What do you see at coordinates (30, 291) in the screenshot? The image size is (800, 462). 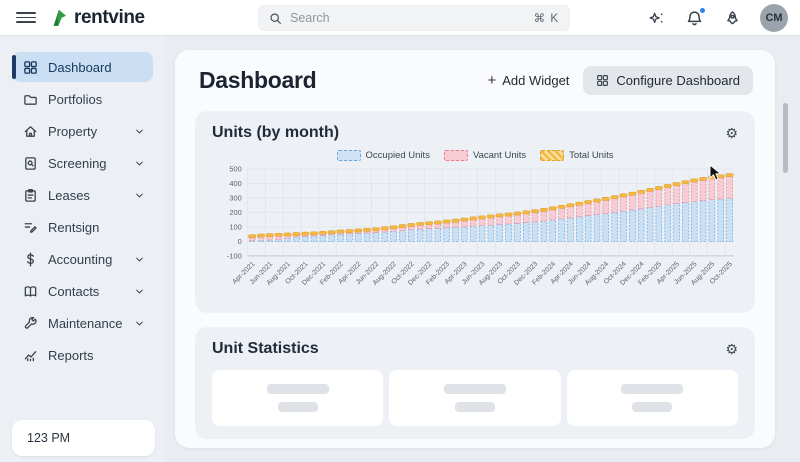 I see `book-icon` at bounding box center [30, 291].